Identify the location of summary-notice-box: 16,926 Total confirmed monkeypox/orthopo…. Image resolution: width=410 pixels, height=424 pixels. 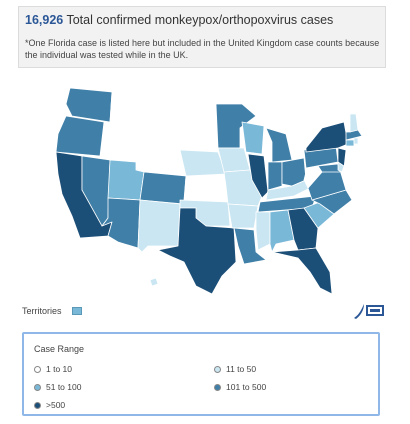
(202, 37).